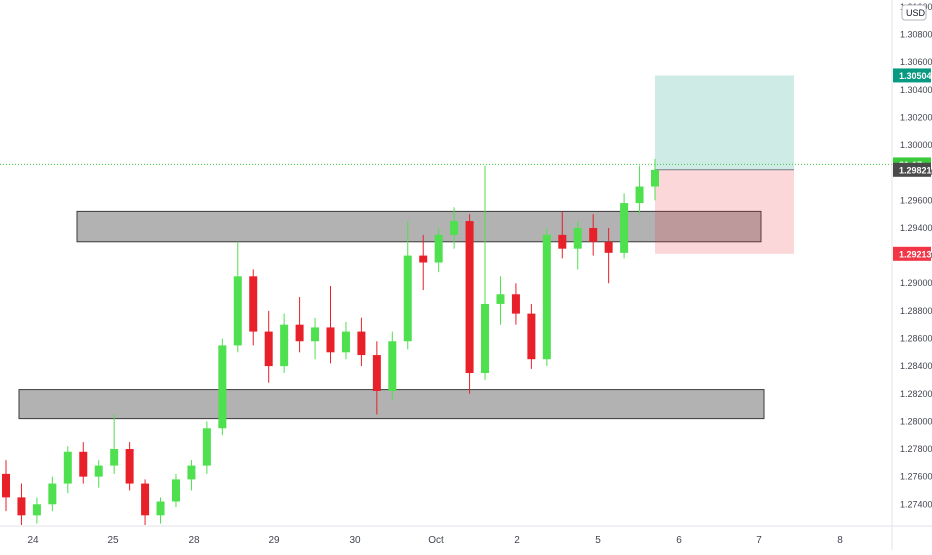 This screenshot has height=555, width=932. What do you see at coordinates (724, 122) in the screenshot?
I see `long-position-target-zone` at bounding box center [724, 122].